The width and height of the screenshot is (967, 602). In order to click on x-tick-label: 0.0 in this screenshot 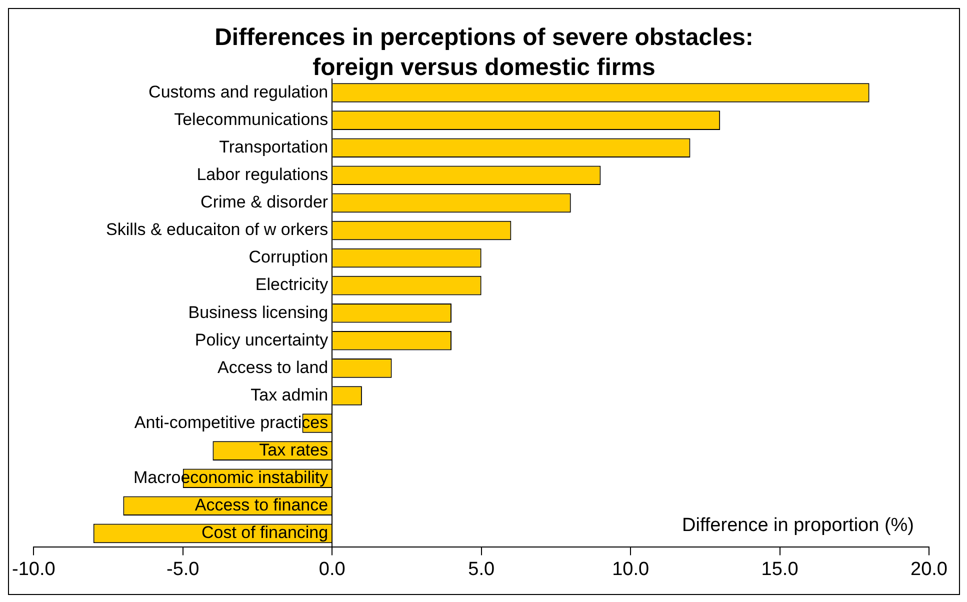, I will do `click(332, 569)`.